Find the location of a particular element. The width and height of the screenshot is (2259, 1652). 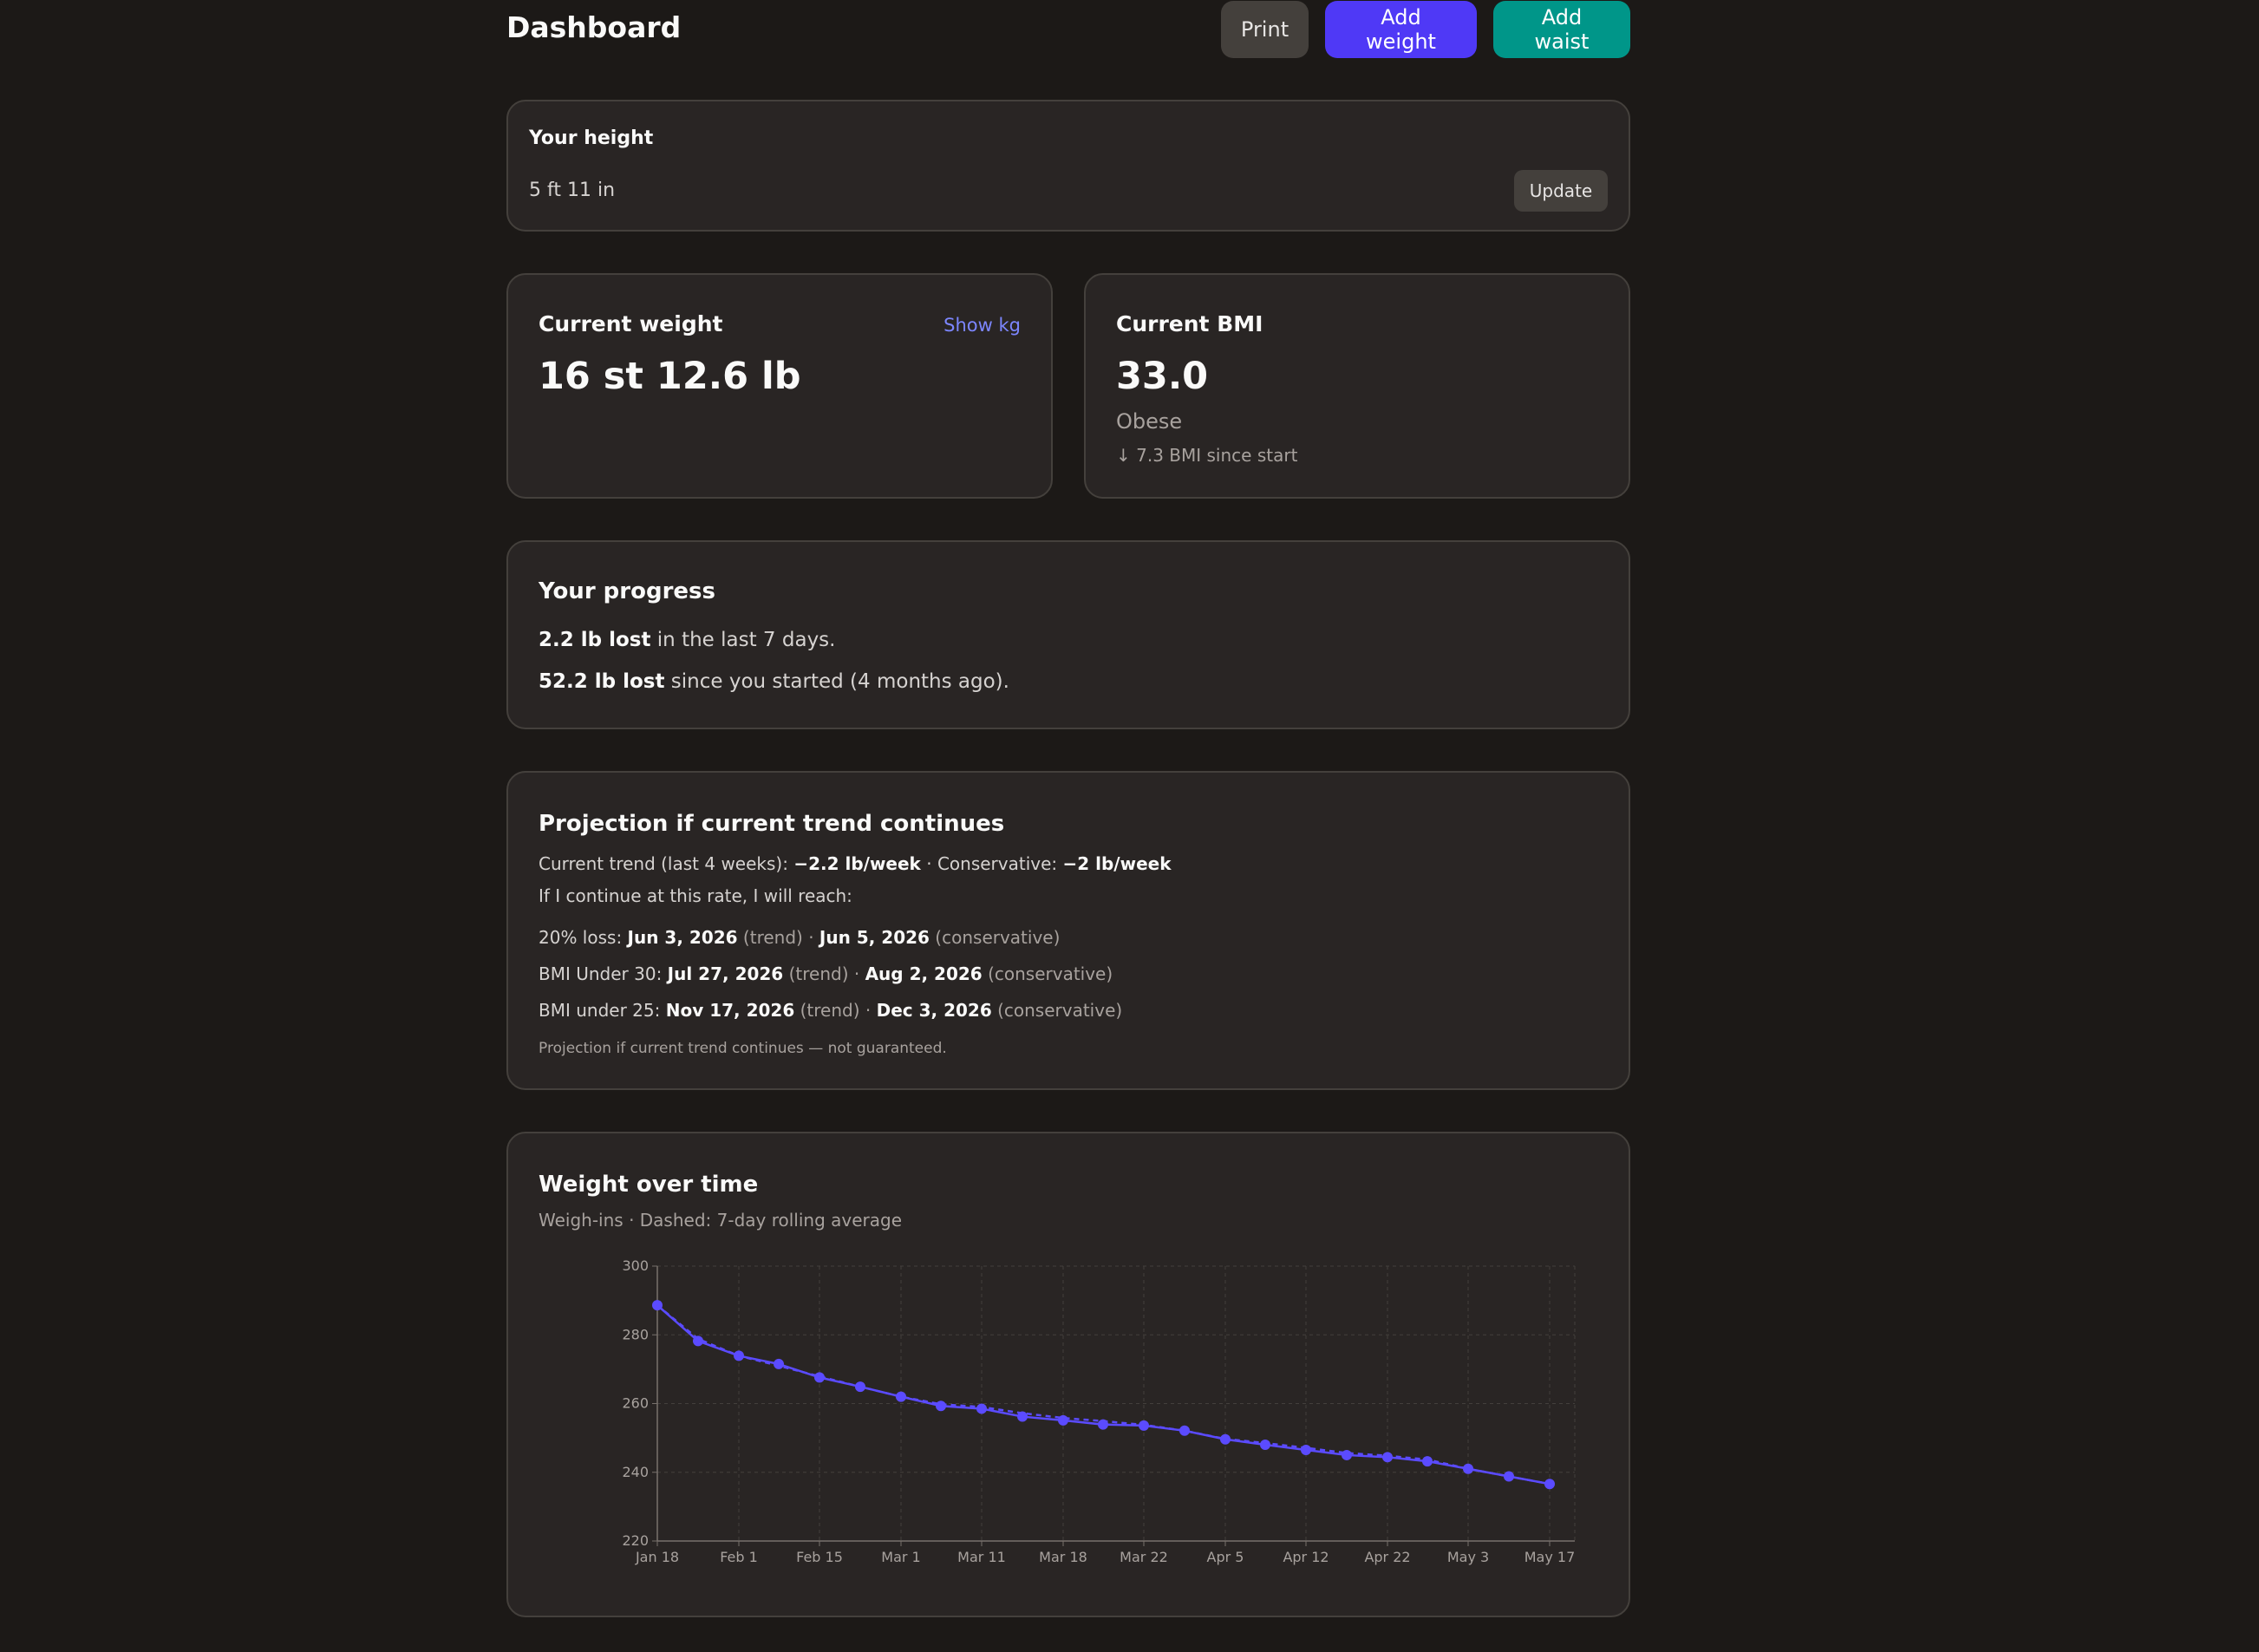

projection-title: Projection if current trend continues is located at coordinates (772, 824).